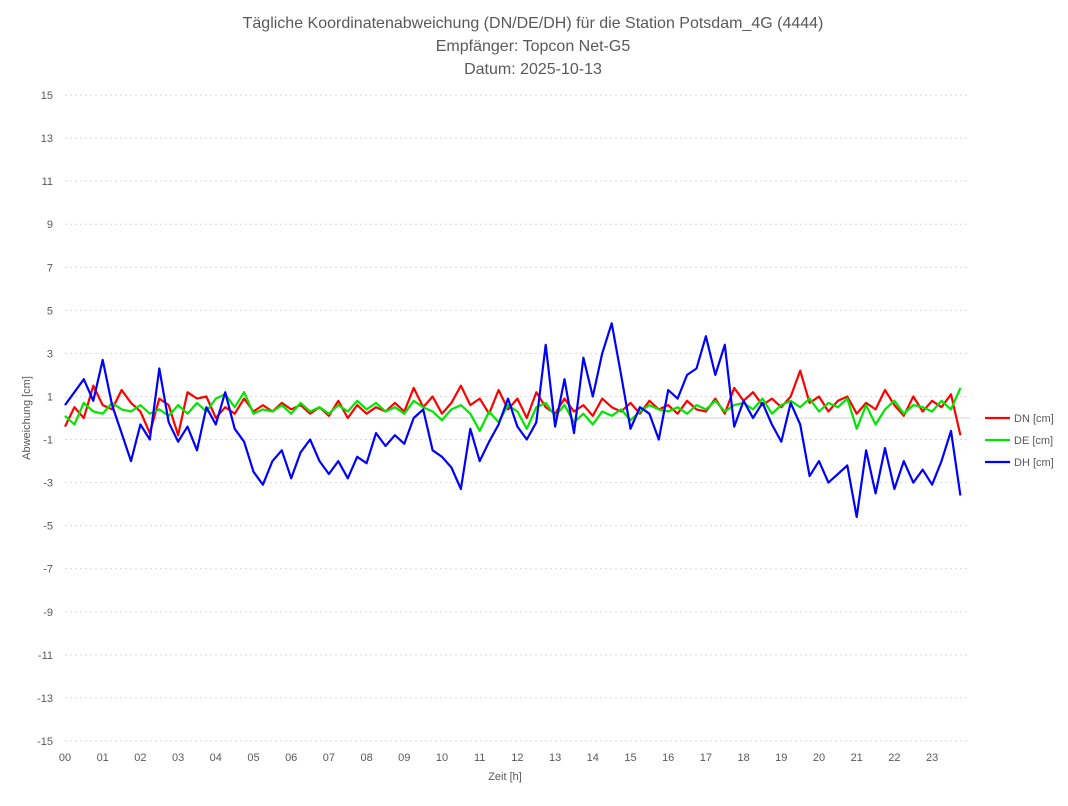 This screenshot has height=806, width=1068. What do you see at coordinates (505, 777) in the screenshot?
I see `x-axis-title: Zeit [h]` at bounding box center [505, 777].